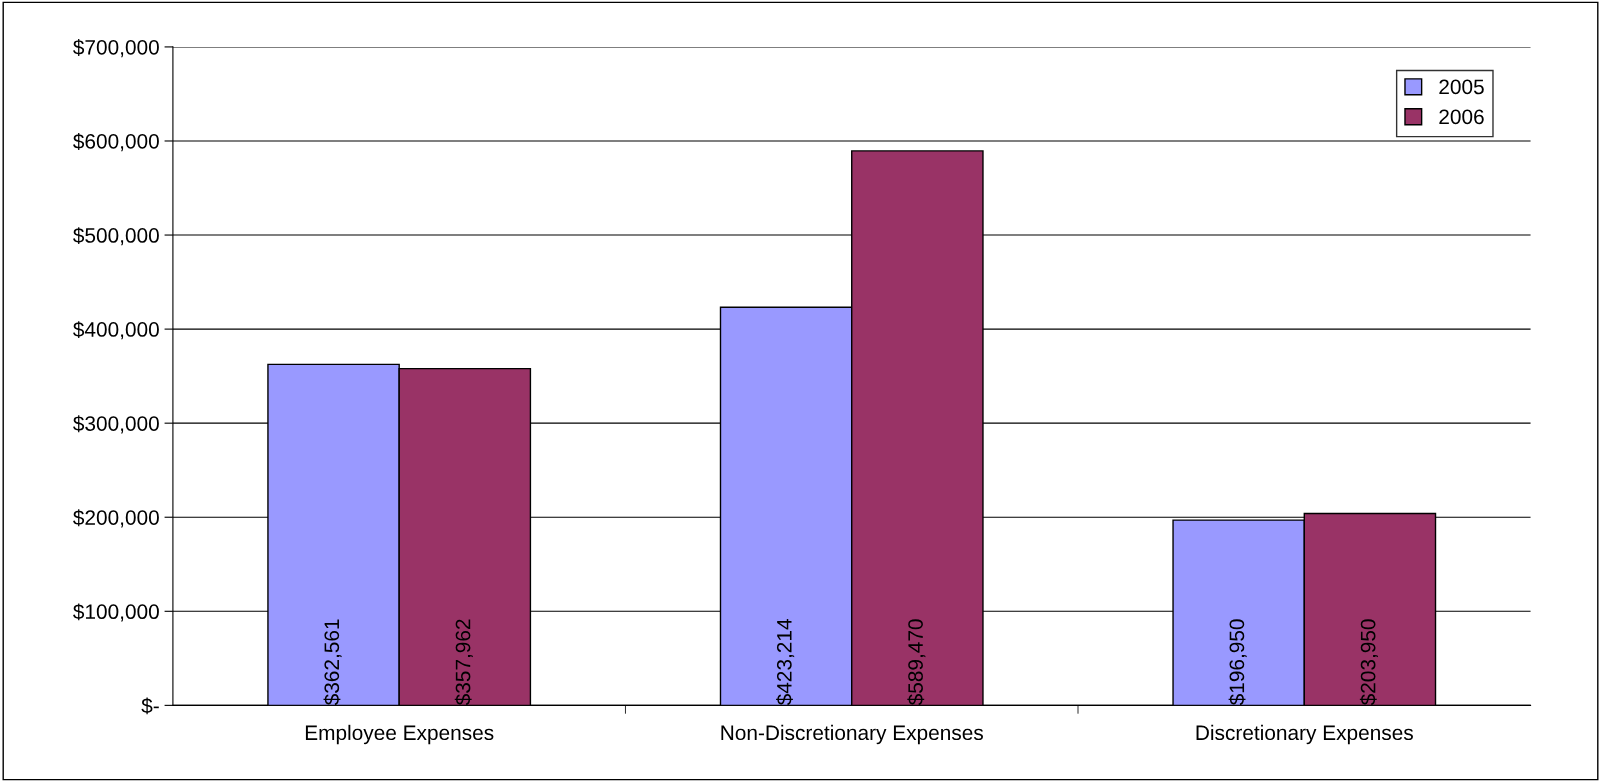 This screenshot has width=1601, height=782. Describe the element at coordinates (785, 662) in the screenshot. I see `data-label: $423,214` at that location.